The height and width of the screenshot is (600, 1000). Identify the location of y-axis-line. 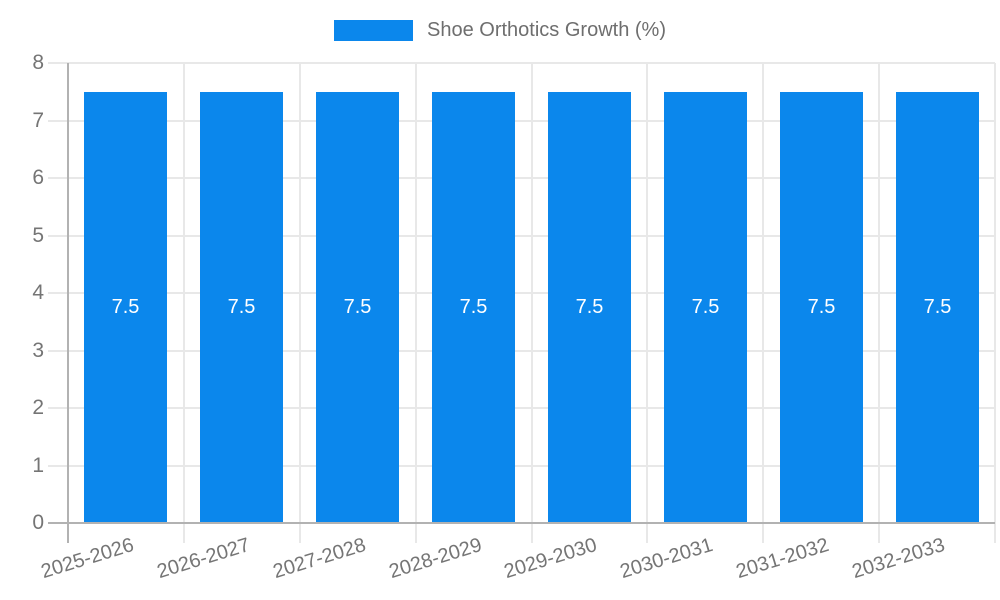
(68, 303).